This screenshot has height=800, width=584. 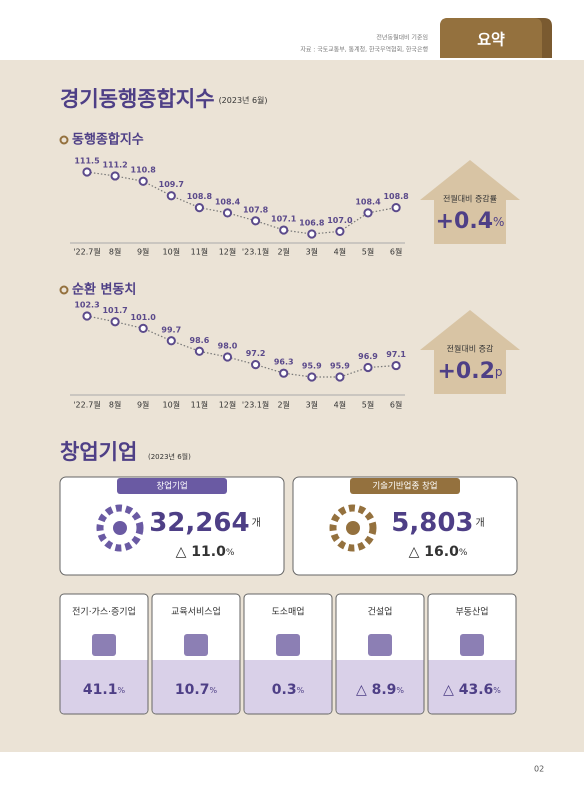 I want to click on sector-value: 10.7%, so click(x=196, y=690).